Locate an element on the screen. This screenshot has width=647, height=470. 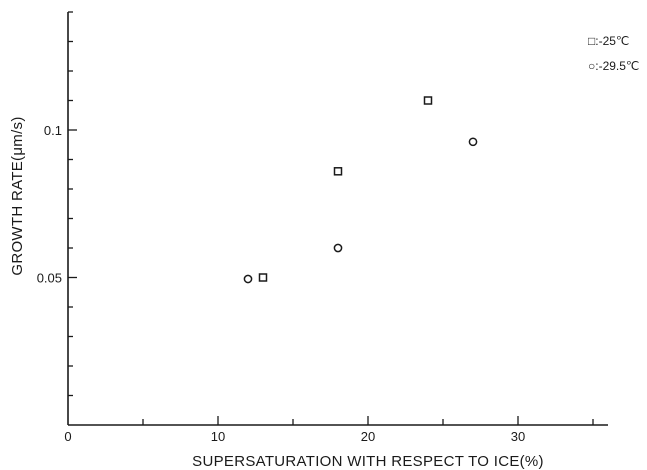
legend: □:-25℃ ○:-29.5℃ is located at coordinates (613, 53).